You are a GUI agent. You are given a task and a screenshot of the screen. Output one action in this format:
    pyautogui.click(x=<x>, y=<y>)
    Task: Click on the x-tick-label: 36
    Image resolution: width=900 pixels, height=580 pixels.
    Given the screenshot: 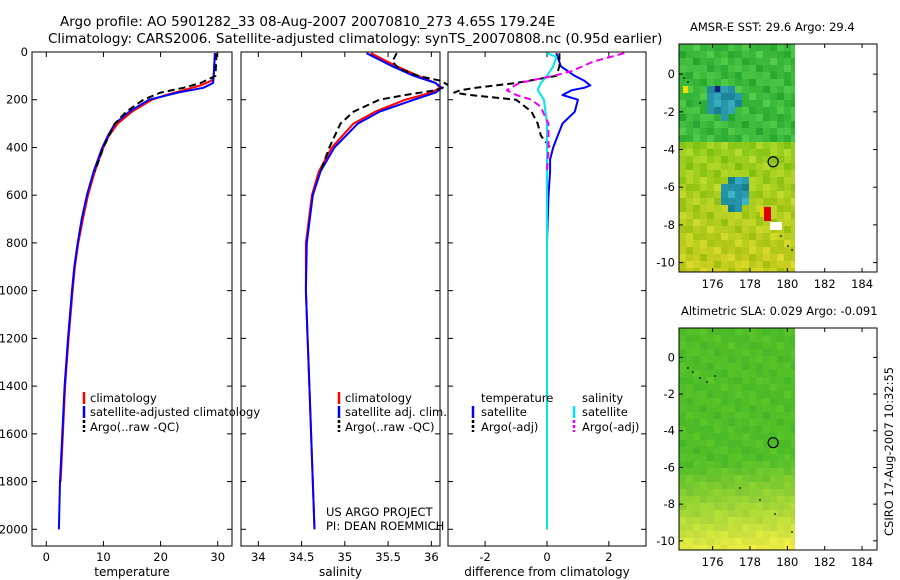 What is the action you would take?
    pyautogui.click(x=431, y=557)
    